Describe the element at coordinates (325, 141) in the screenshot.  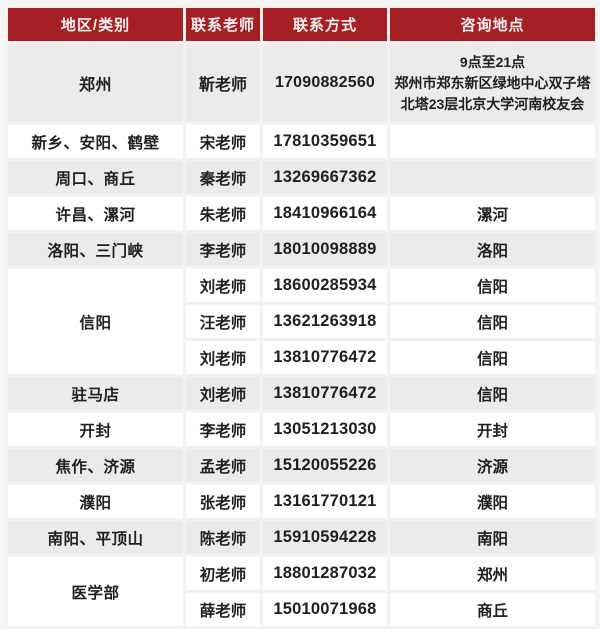
I see `phone-cell: 17810359651` at that location.